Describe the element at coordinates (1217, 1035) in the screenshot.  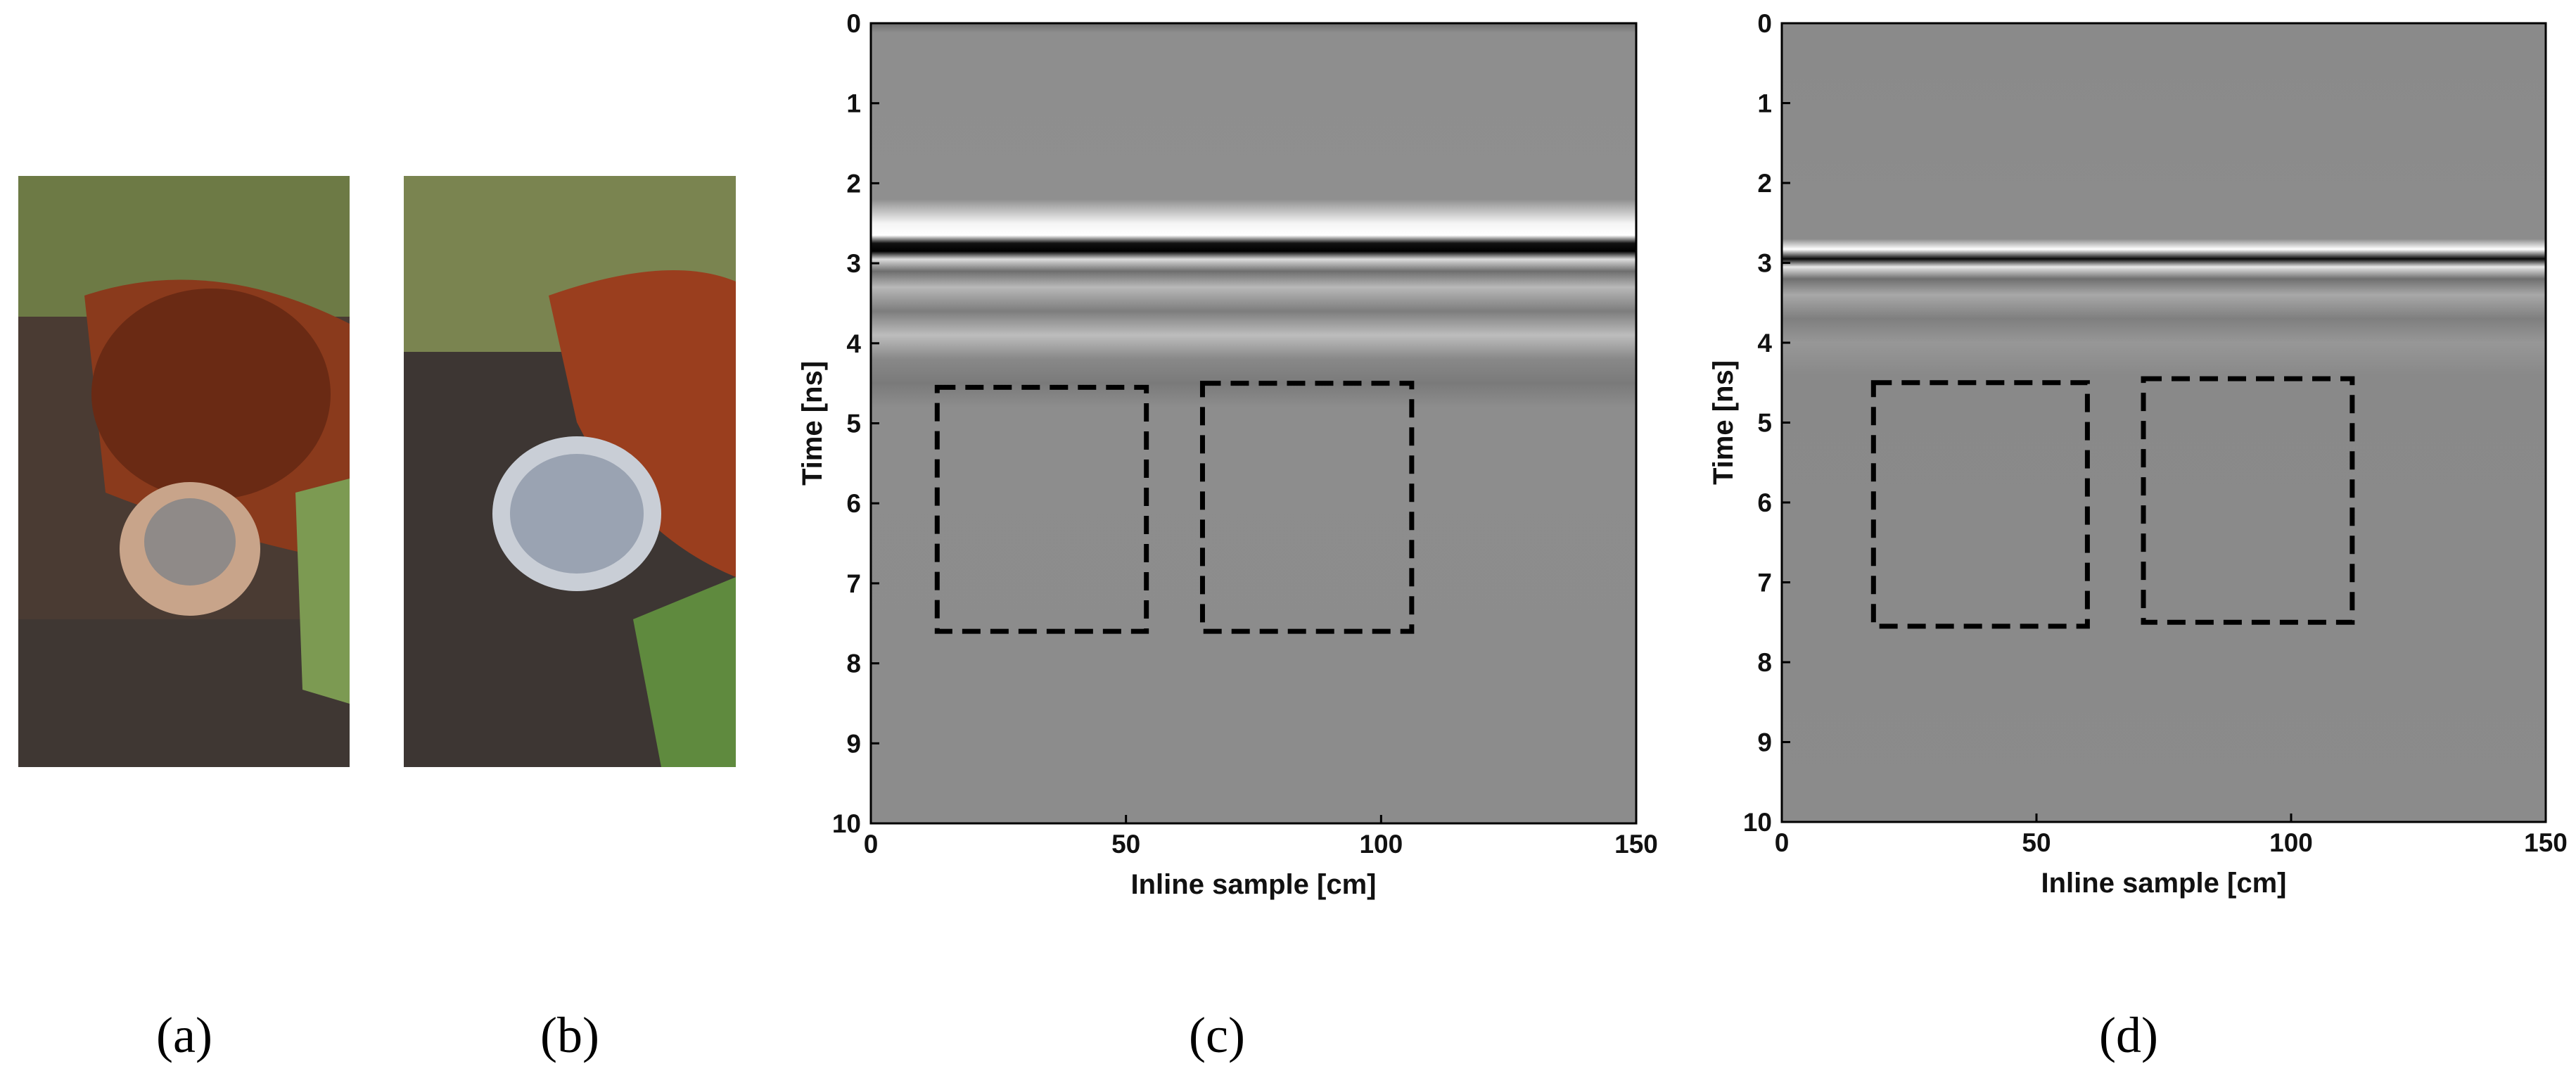
I see `caption: (c)` at that location.